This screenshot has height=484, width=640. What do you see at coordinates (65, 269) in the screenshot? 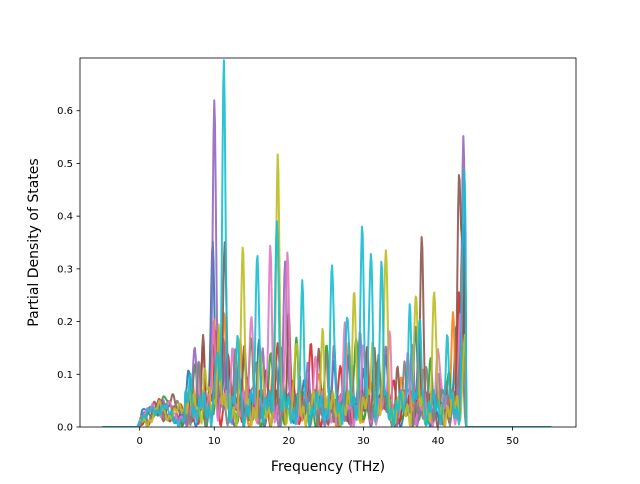
I see `y-tick-label: 0.3` at bounding box center [65, 269].